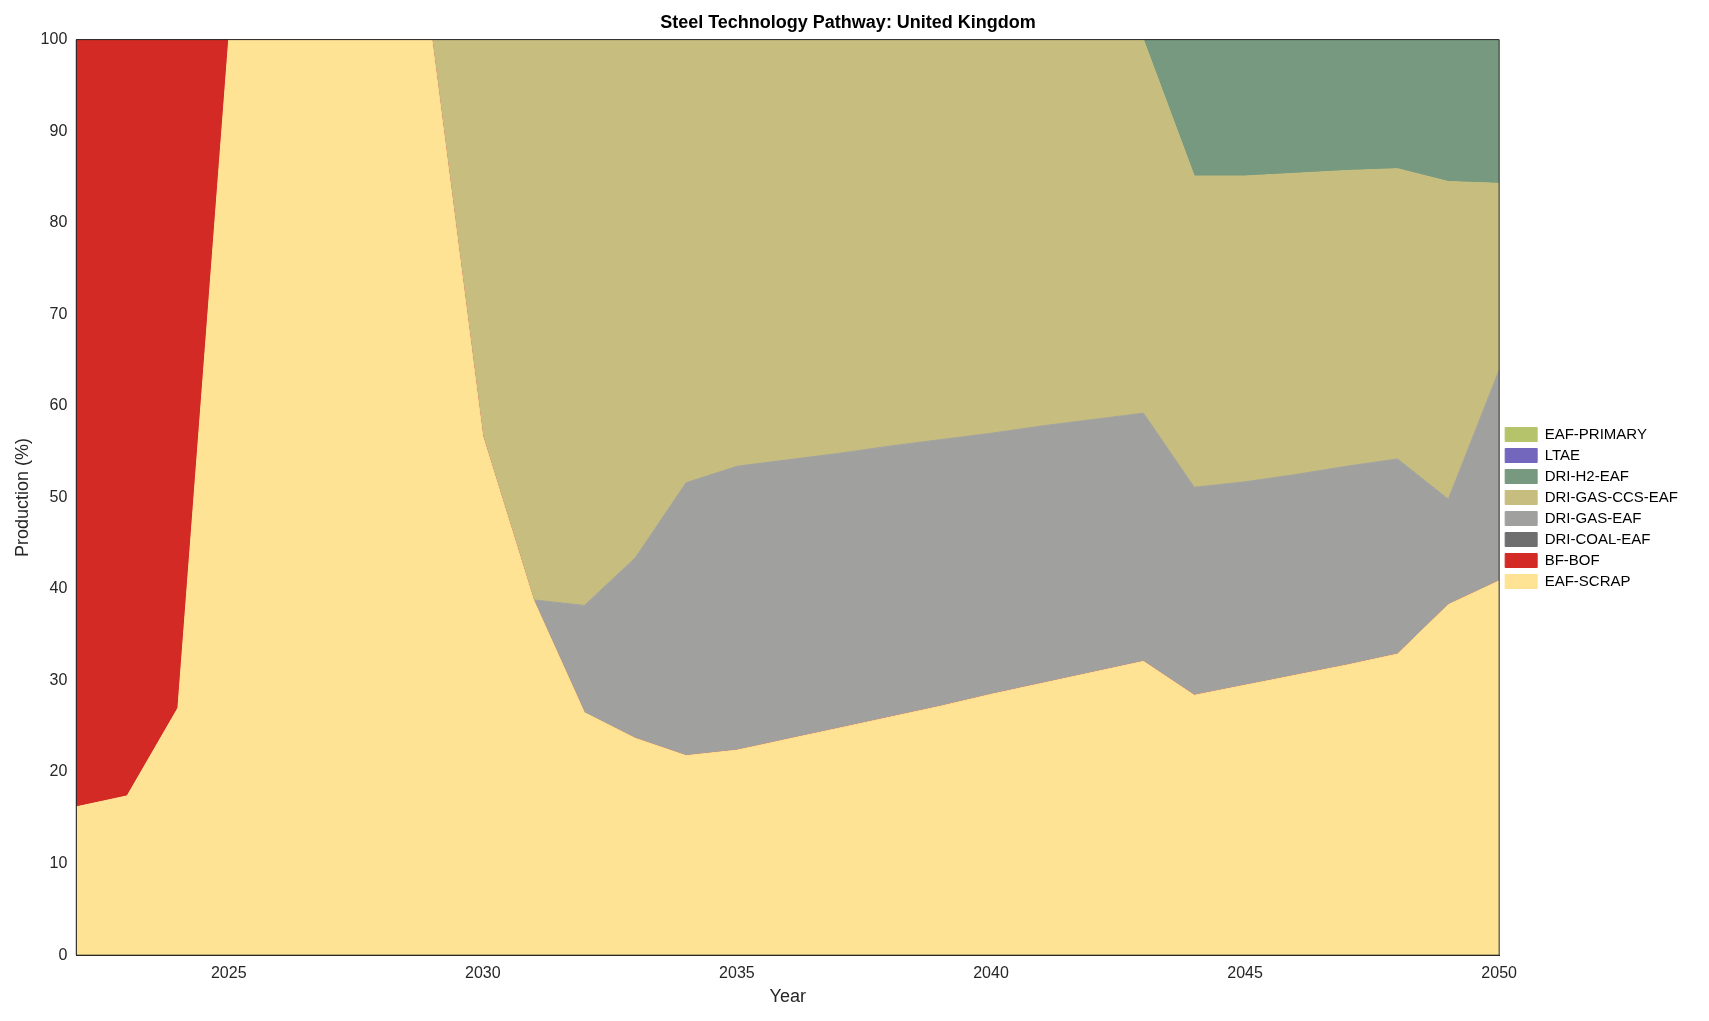 Image resolution: width=1709 pixels, height=1021 pixels. Describe the element at coordinates (1586, 475) in the screenshot. I see `legend-label: DRI-H2-EAF` at that location.